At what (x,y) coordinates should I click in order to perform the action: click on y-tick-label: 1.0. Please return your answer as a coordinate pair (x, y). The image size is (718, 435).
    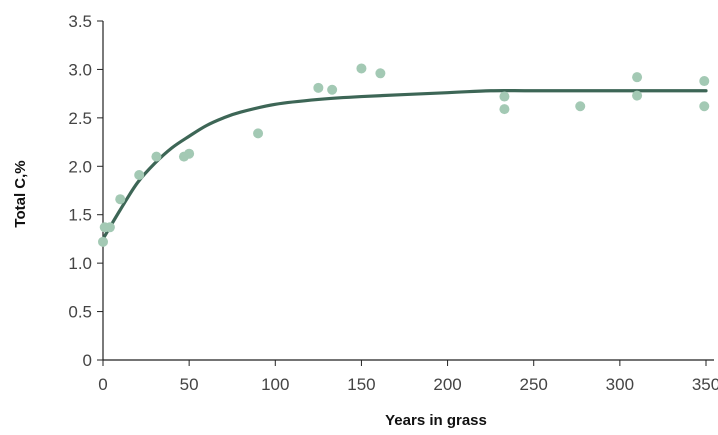
    Looking at the image, I should click on (80, 263).